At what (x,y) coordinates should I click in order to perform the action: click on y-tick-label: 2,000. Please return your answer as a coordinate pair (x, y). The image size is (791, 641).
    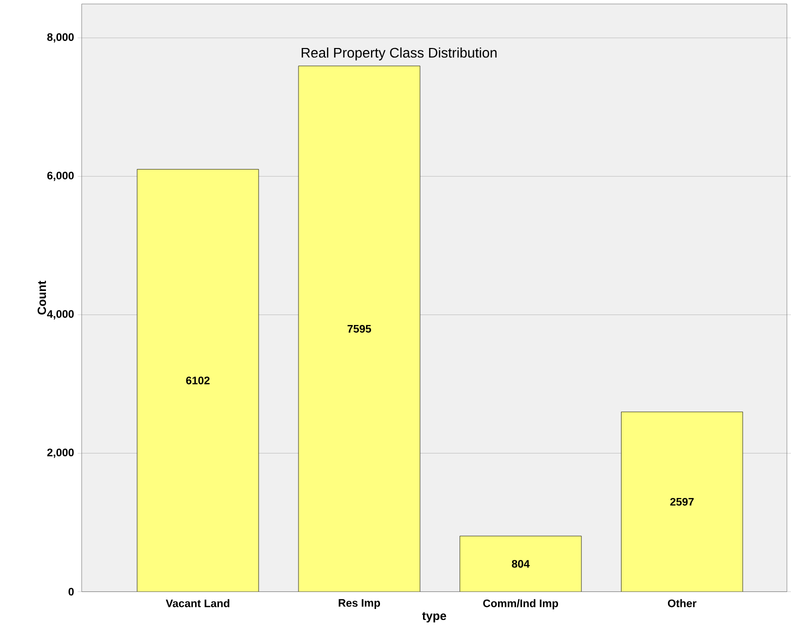
    Looking at the image, I should click on (60, 453).